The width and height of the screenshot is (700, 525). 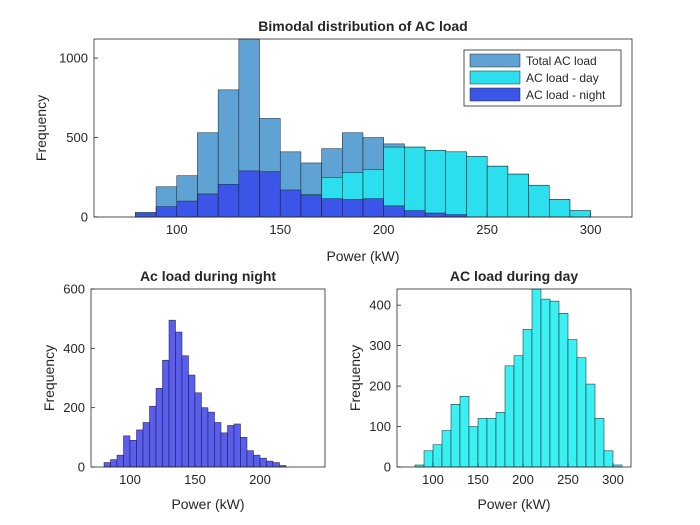 I want to click on night-plot-frame, so click(x=208, y=378).